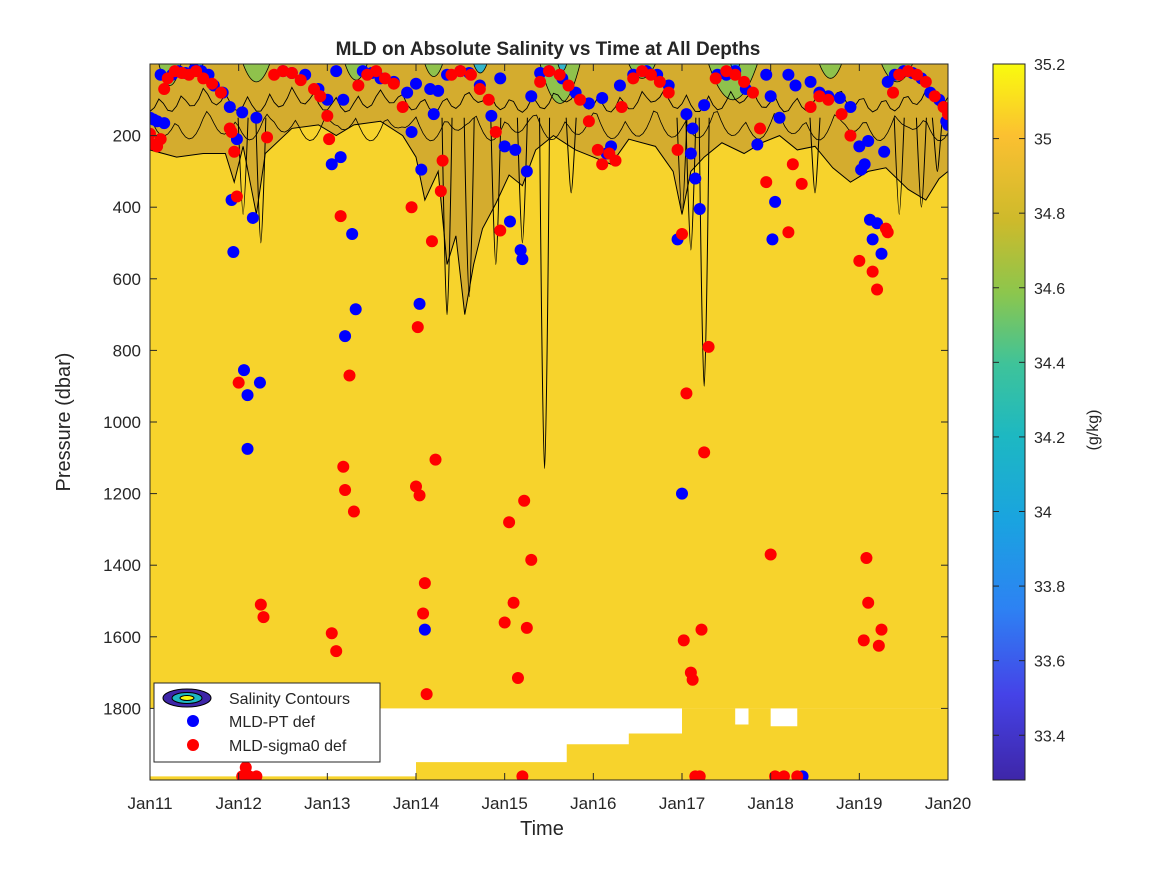 The height and width of the screenshot is (880, 1167). I want to click on legend-label-contours: Salinity Contours, so click(289, 699).